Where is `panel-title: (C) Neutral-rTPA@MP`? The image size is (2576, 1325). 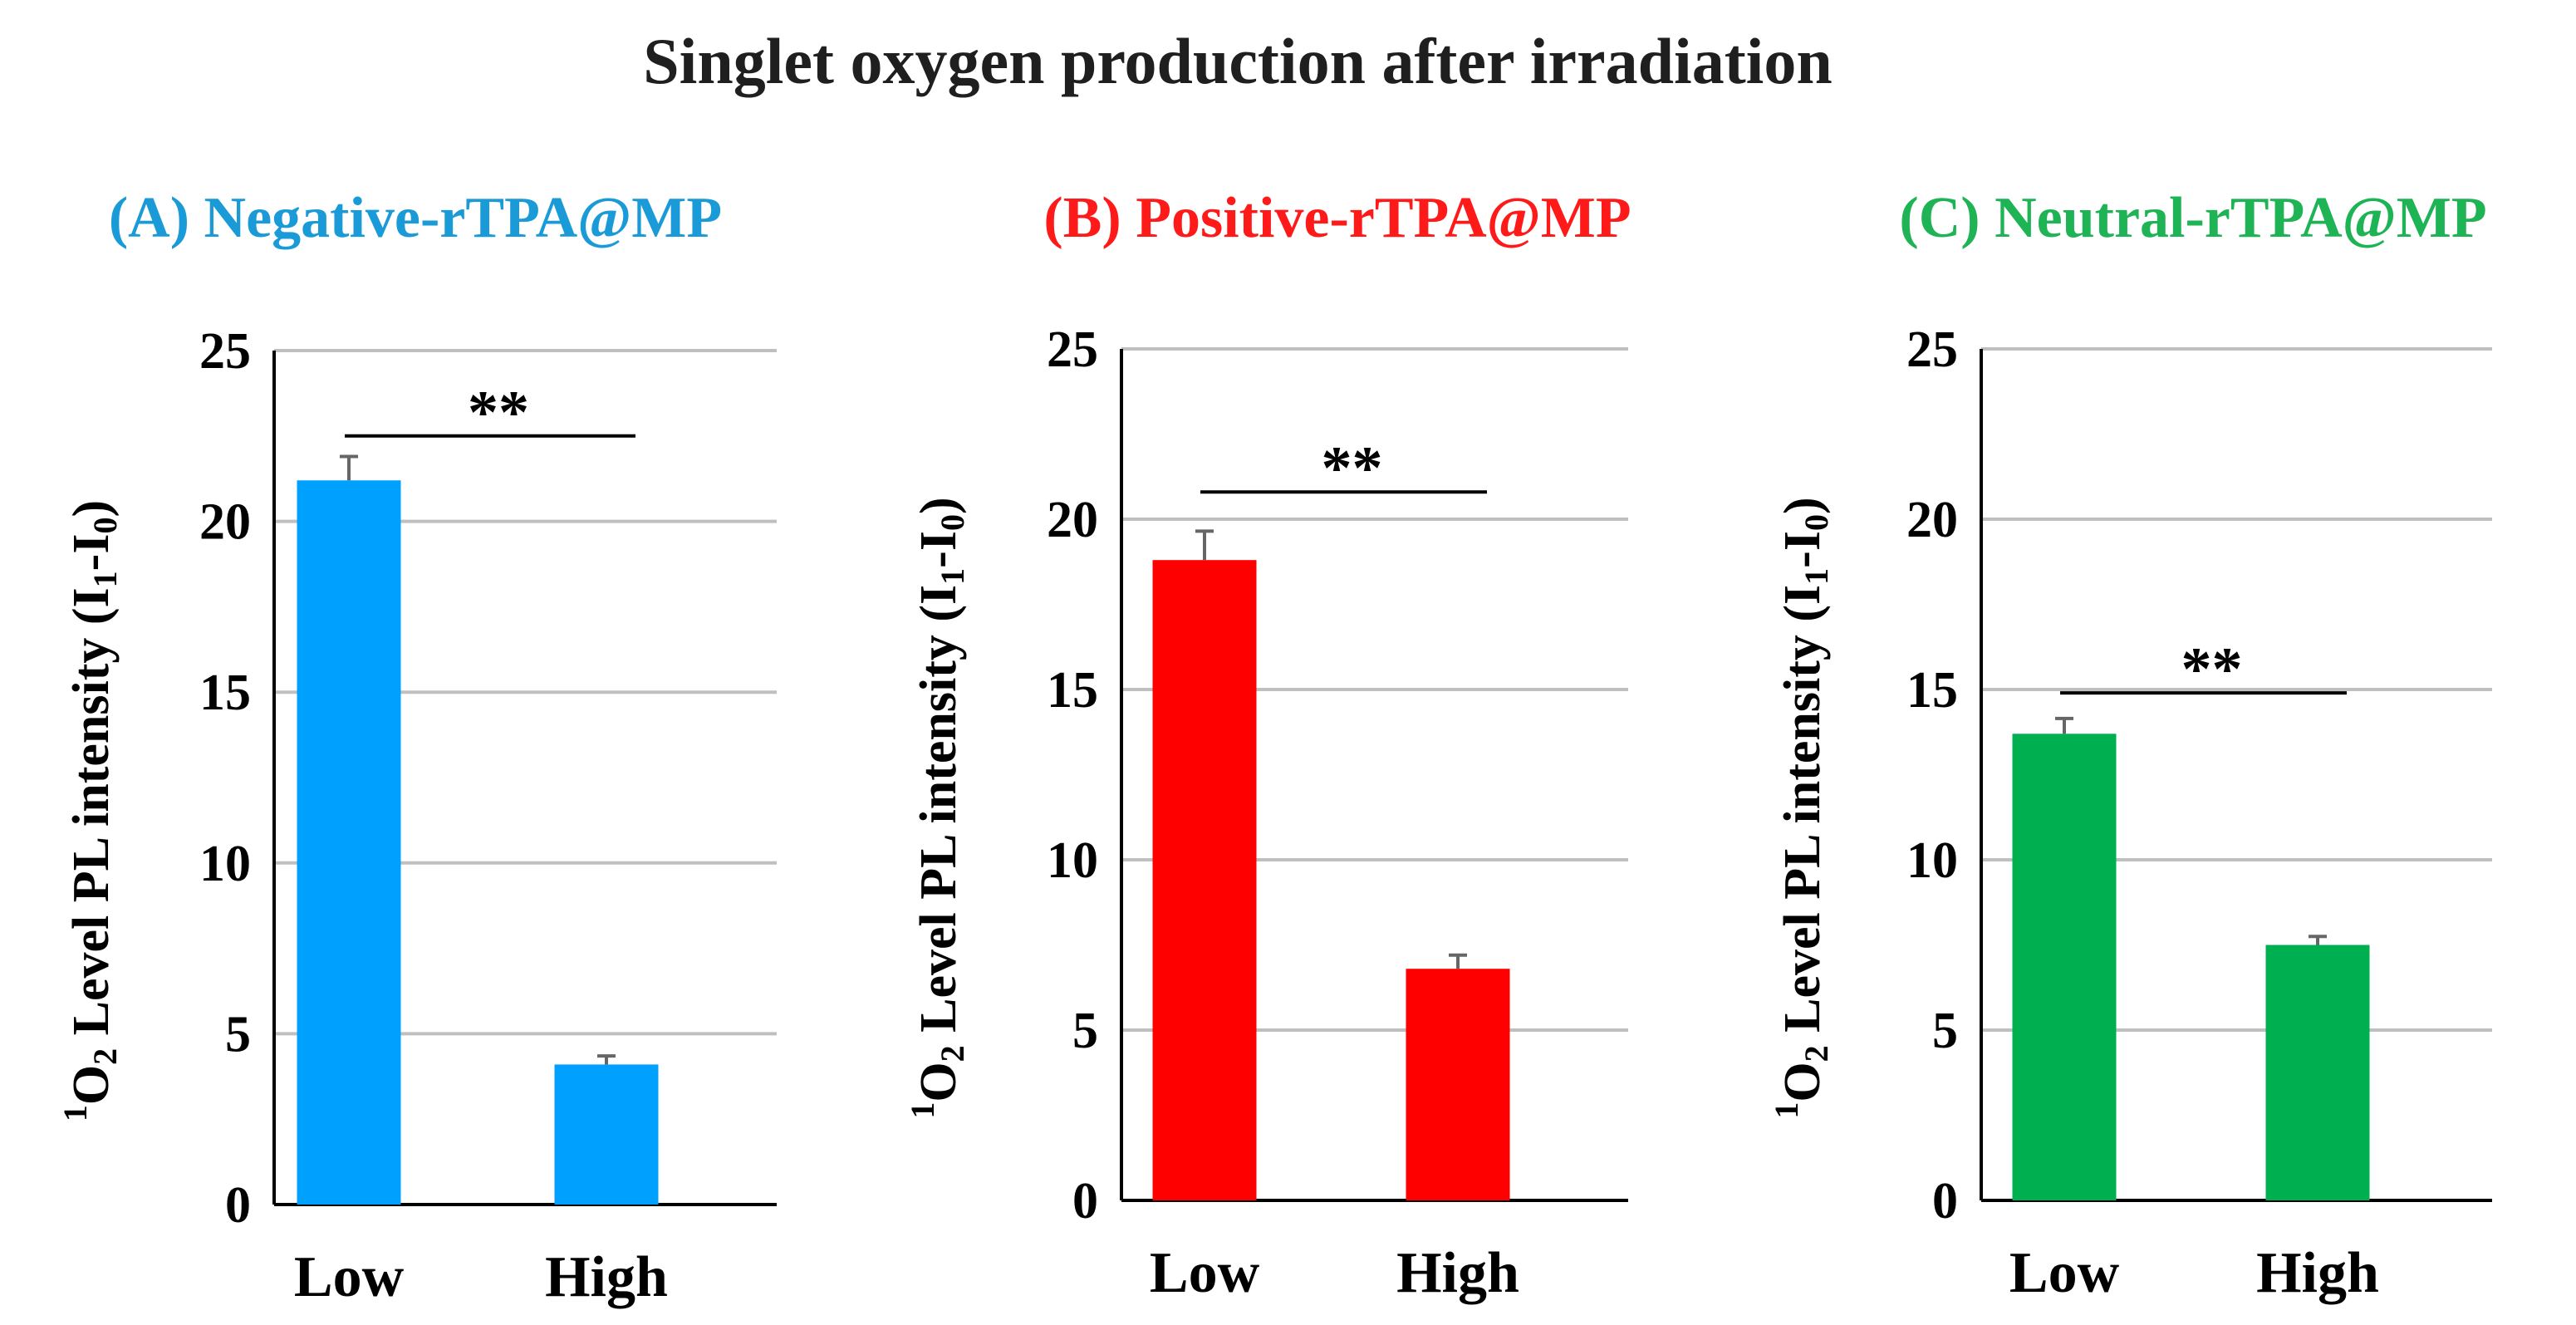 panel-title: (C) Neutral-rTPA@MP is located at coordinates (2192, 218).